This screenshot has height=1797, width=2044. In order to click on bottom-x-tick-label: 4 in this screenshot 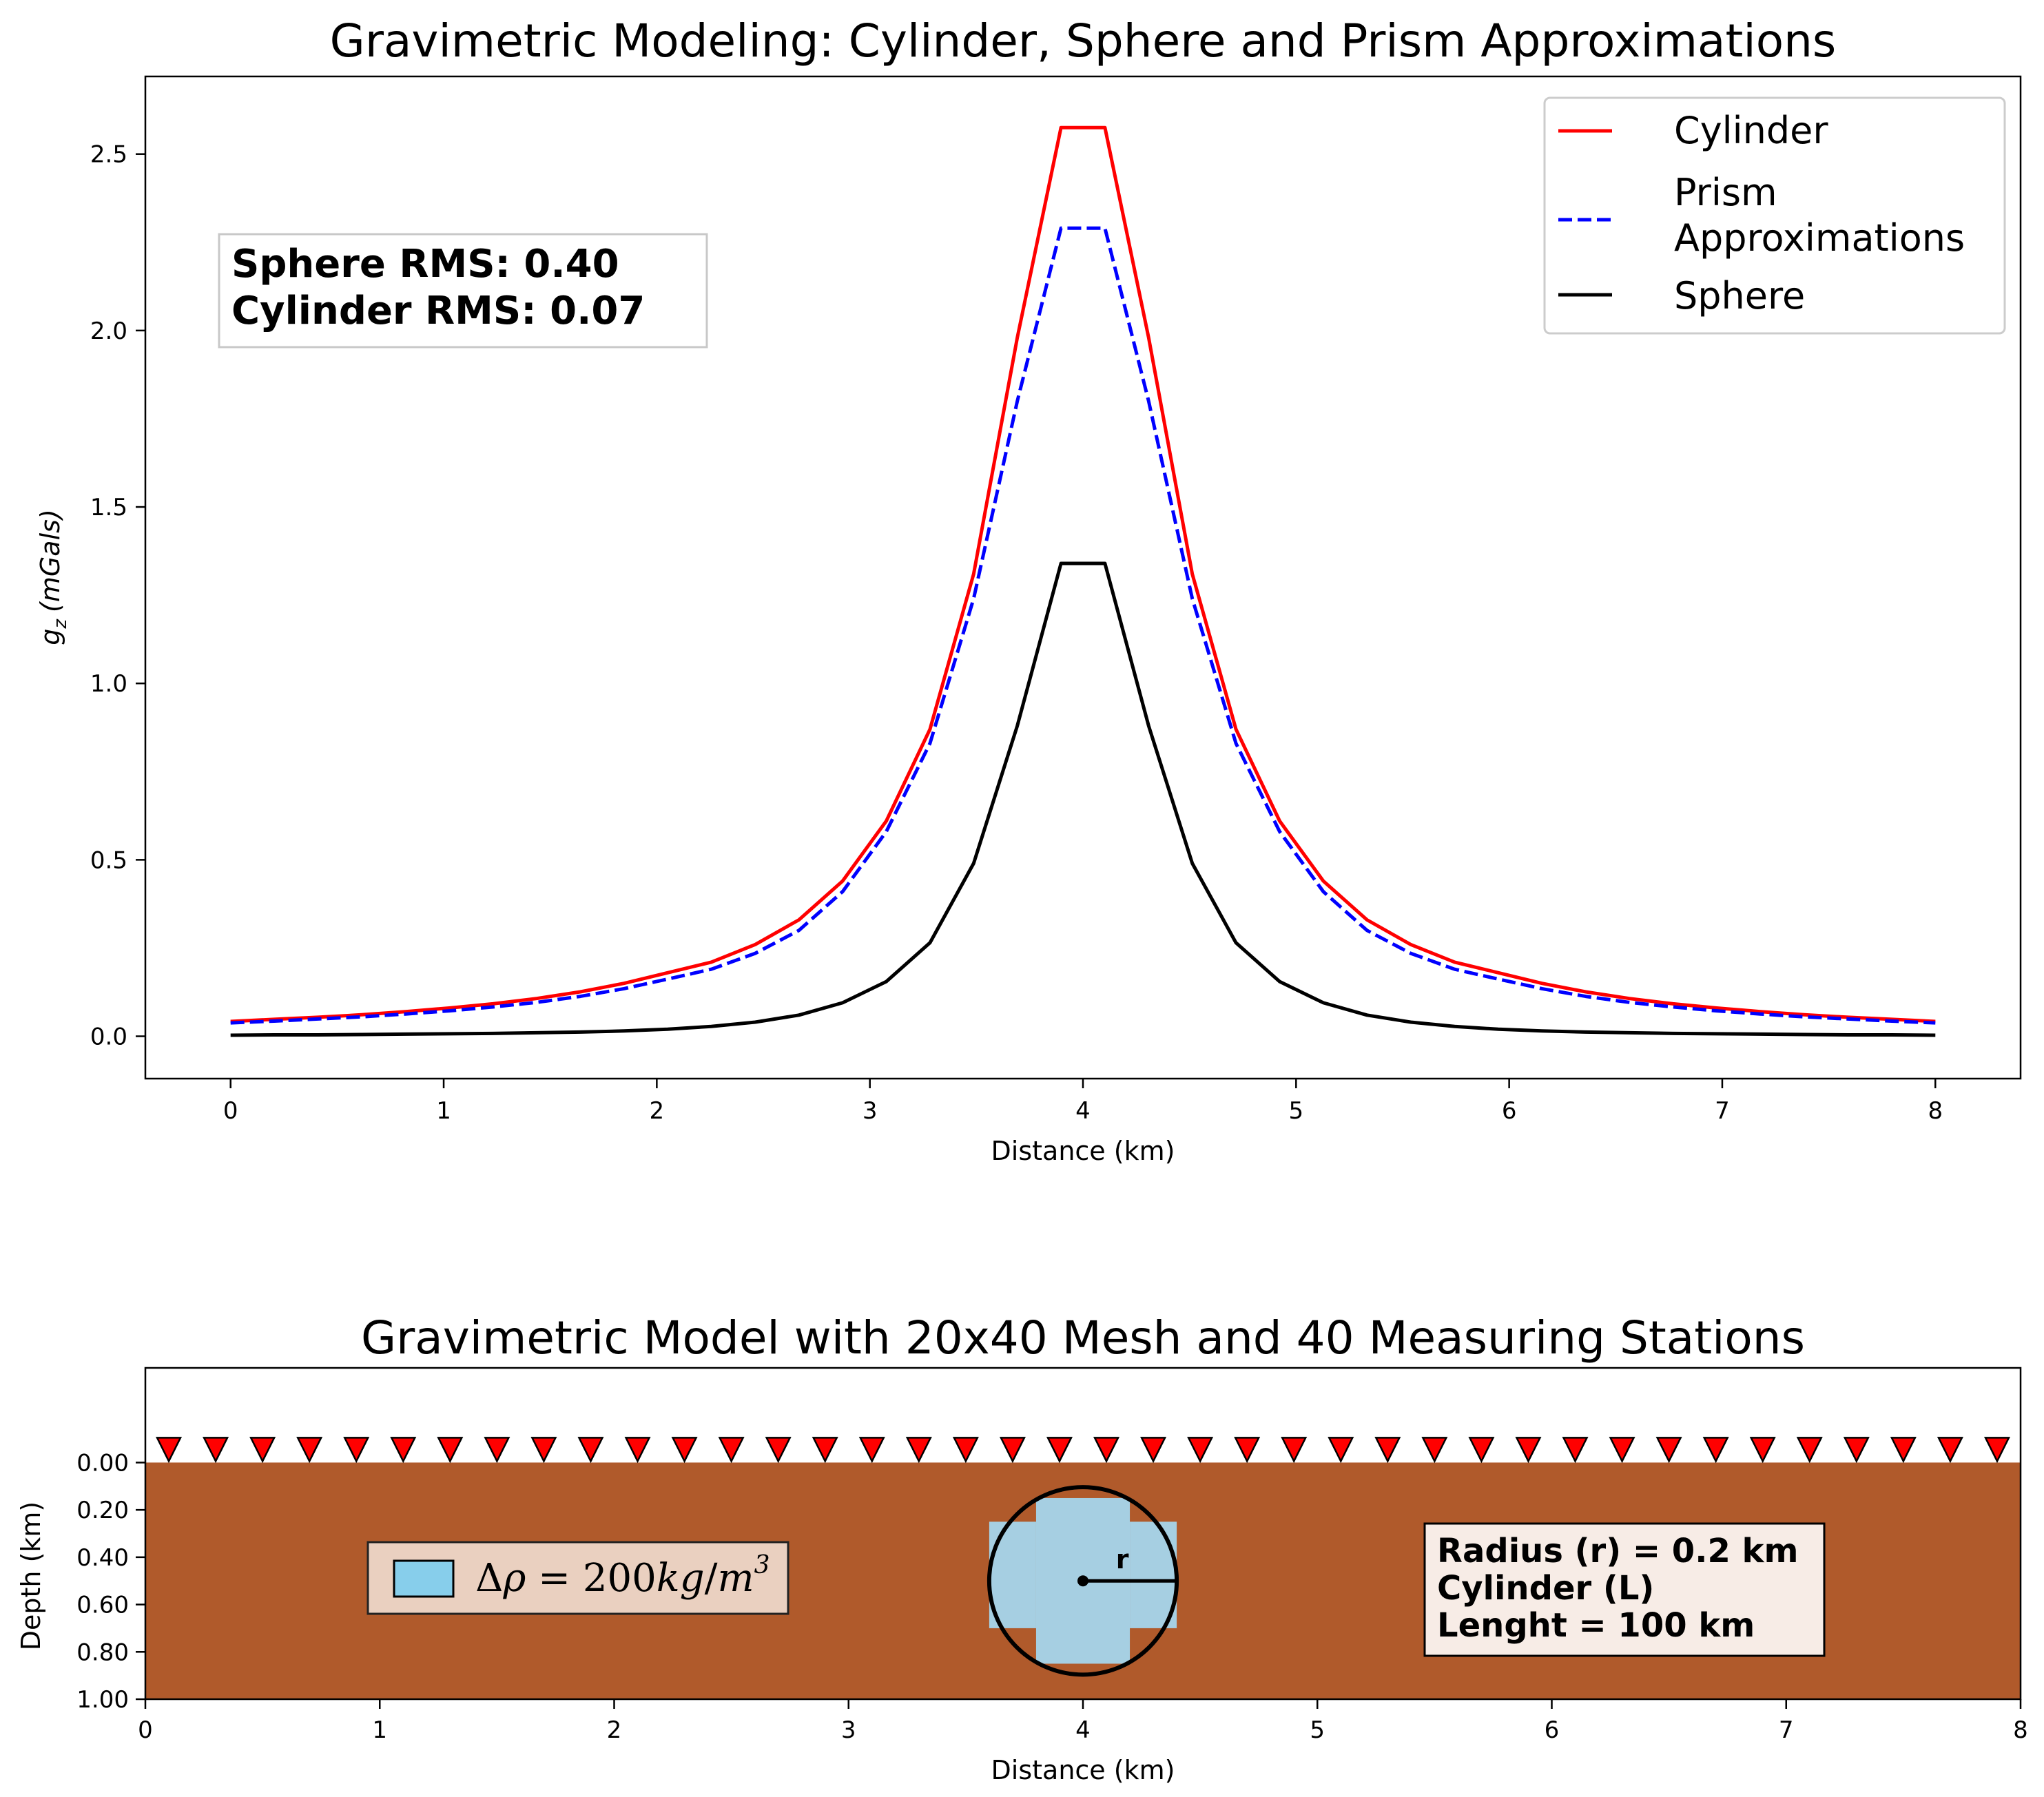, I will do `click(1083, 1730)`.